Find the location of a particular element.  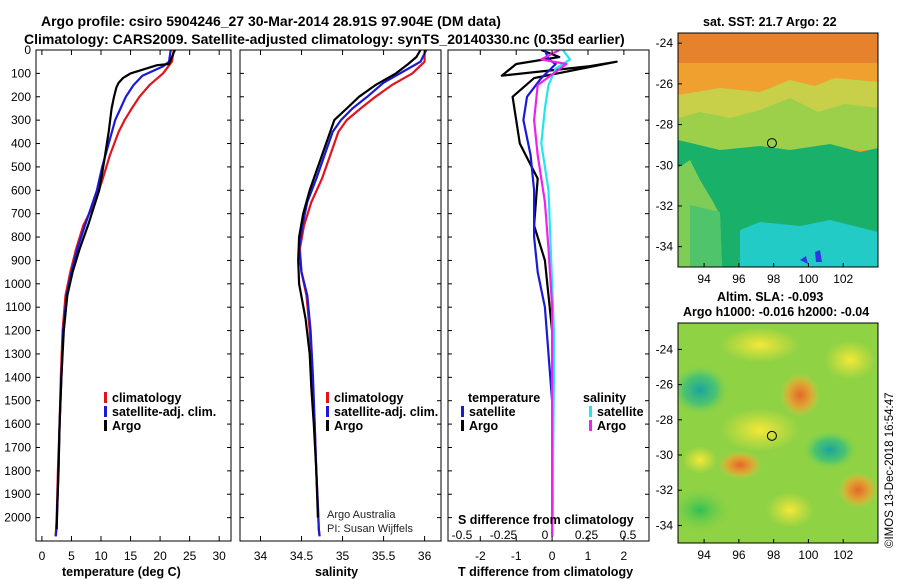

legend-swatch-s-satellite is located at coordinates (590, 411).